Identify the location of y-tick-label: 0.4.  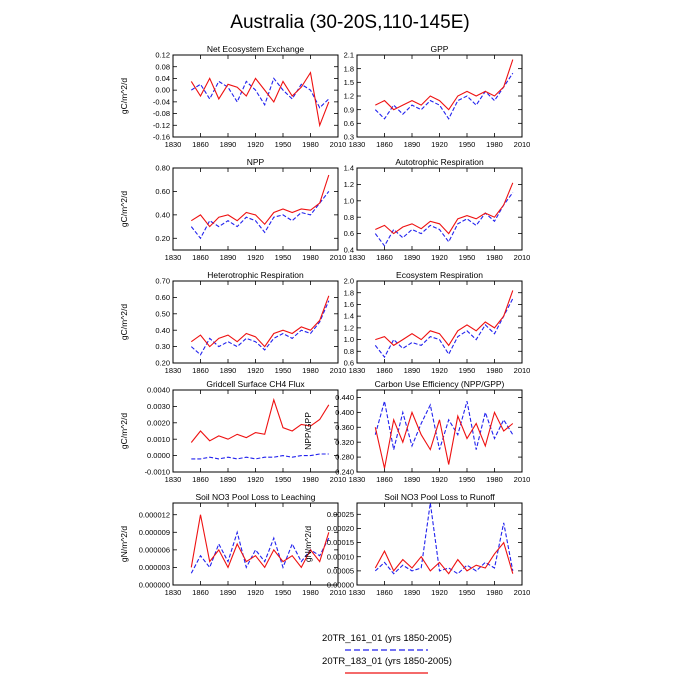
(349, 250).